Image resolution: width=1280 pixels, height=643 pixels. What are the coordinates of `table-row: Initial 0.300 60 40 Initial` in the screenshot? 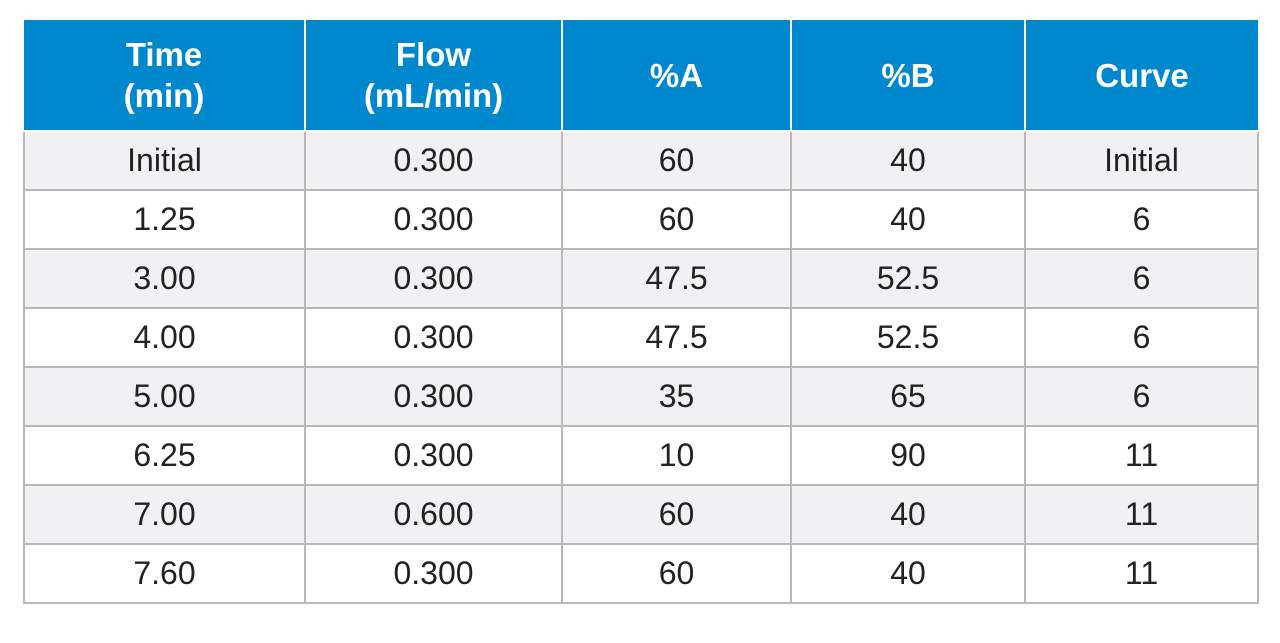 It's located at (641, 160).